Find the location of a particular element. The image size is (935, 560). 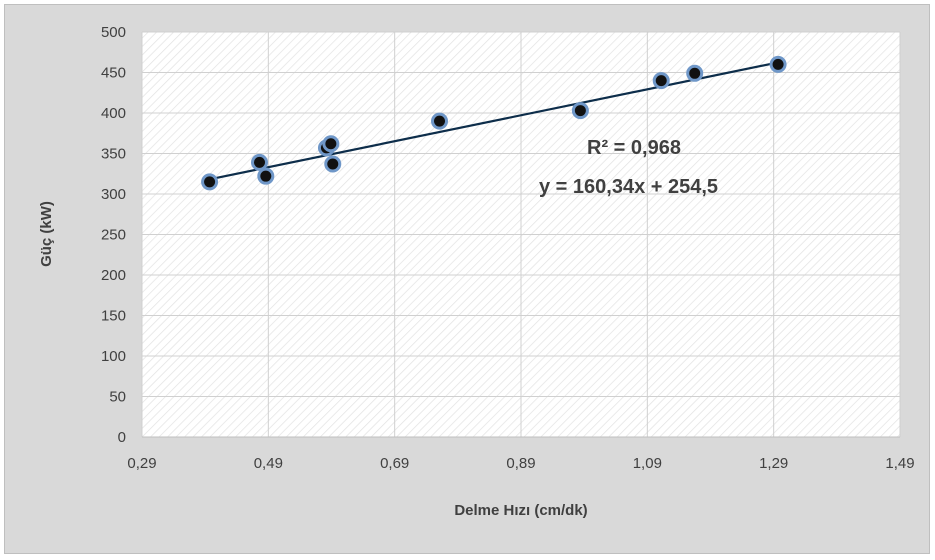

y-tick-label: 500 is located at coordinates (113, 32).